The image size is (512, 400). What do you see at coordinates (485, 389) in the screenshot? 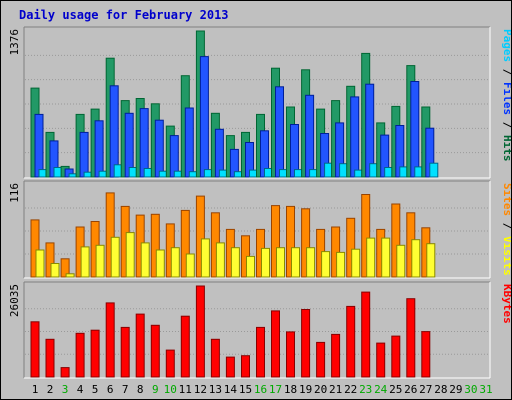
I see `day-label-31: 31` at bounding box center [485, 389].